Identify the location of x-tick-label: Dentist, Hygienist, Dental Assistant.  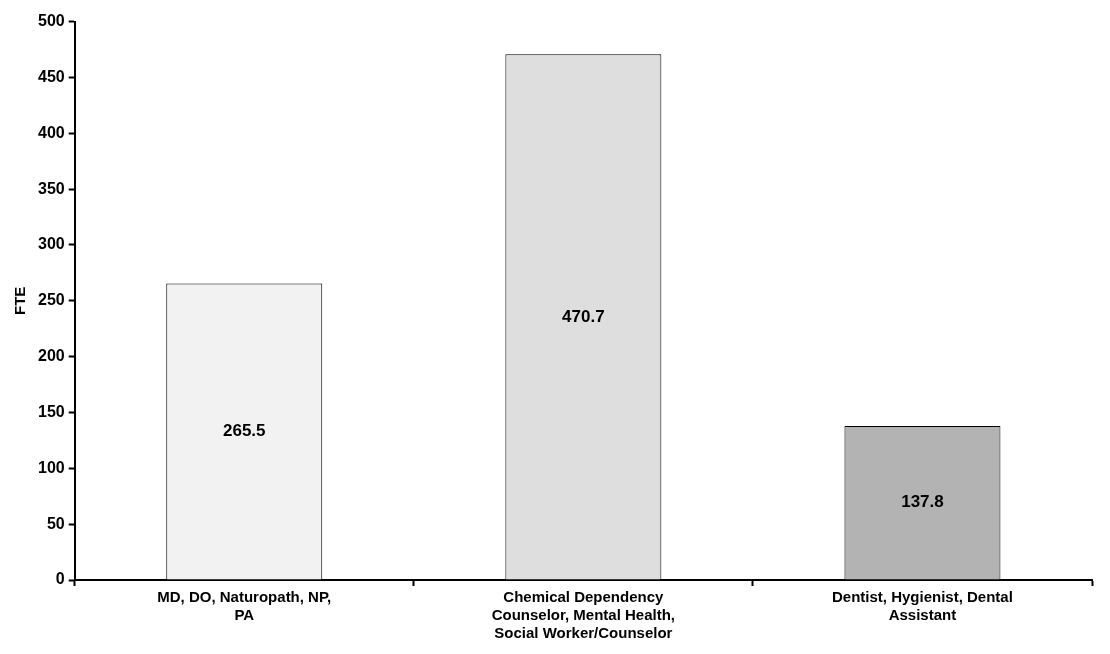
(922, 606).